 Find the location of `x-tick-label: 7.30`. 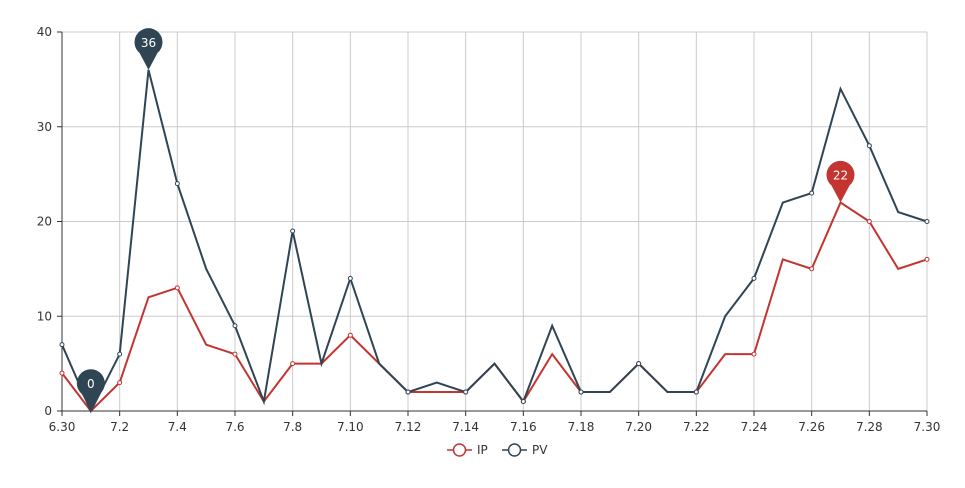

x-tick-label: 7.30 is located at coordinates (927, 427).